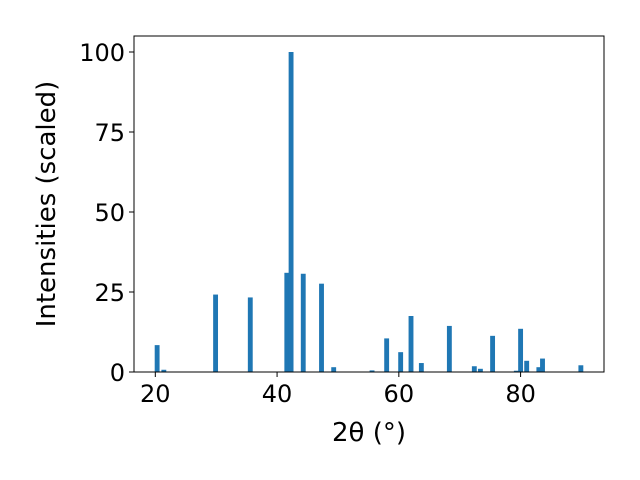  Describe the element at coordinates (369, 433) in the screenshot. I see `x-axis-title: 2θ (°)` at that location.